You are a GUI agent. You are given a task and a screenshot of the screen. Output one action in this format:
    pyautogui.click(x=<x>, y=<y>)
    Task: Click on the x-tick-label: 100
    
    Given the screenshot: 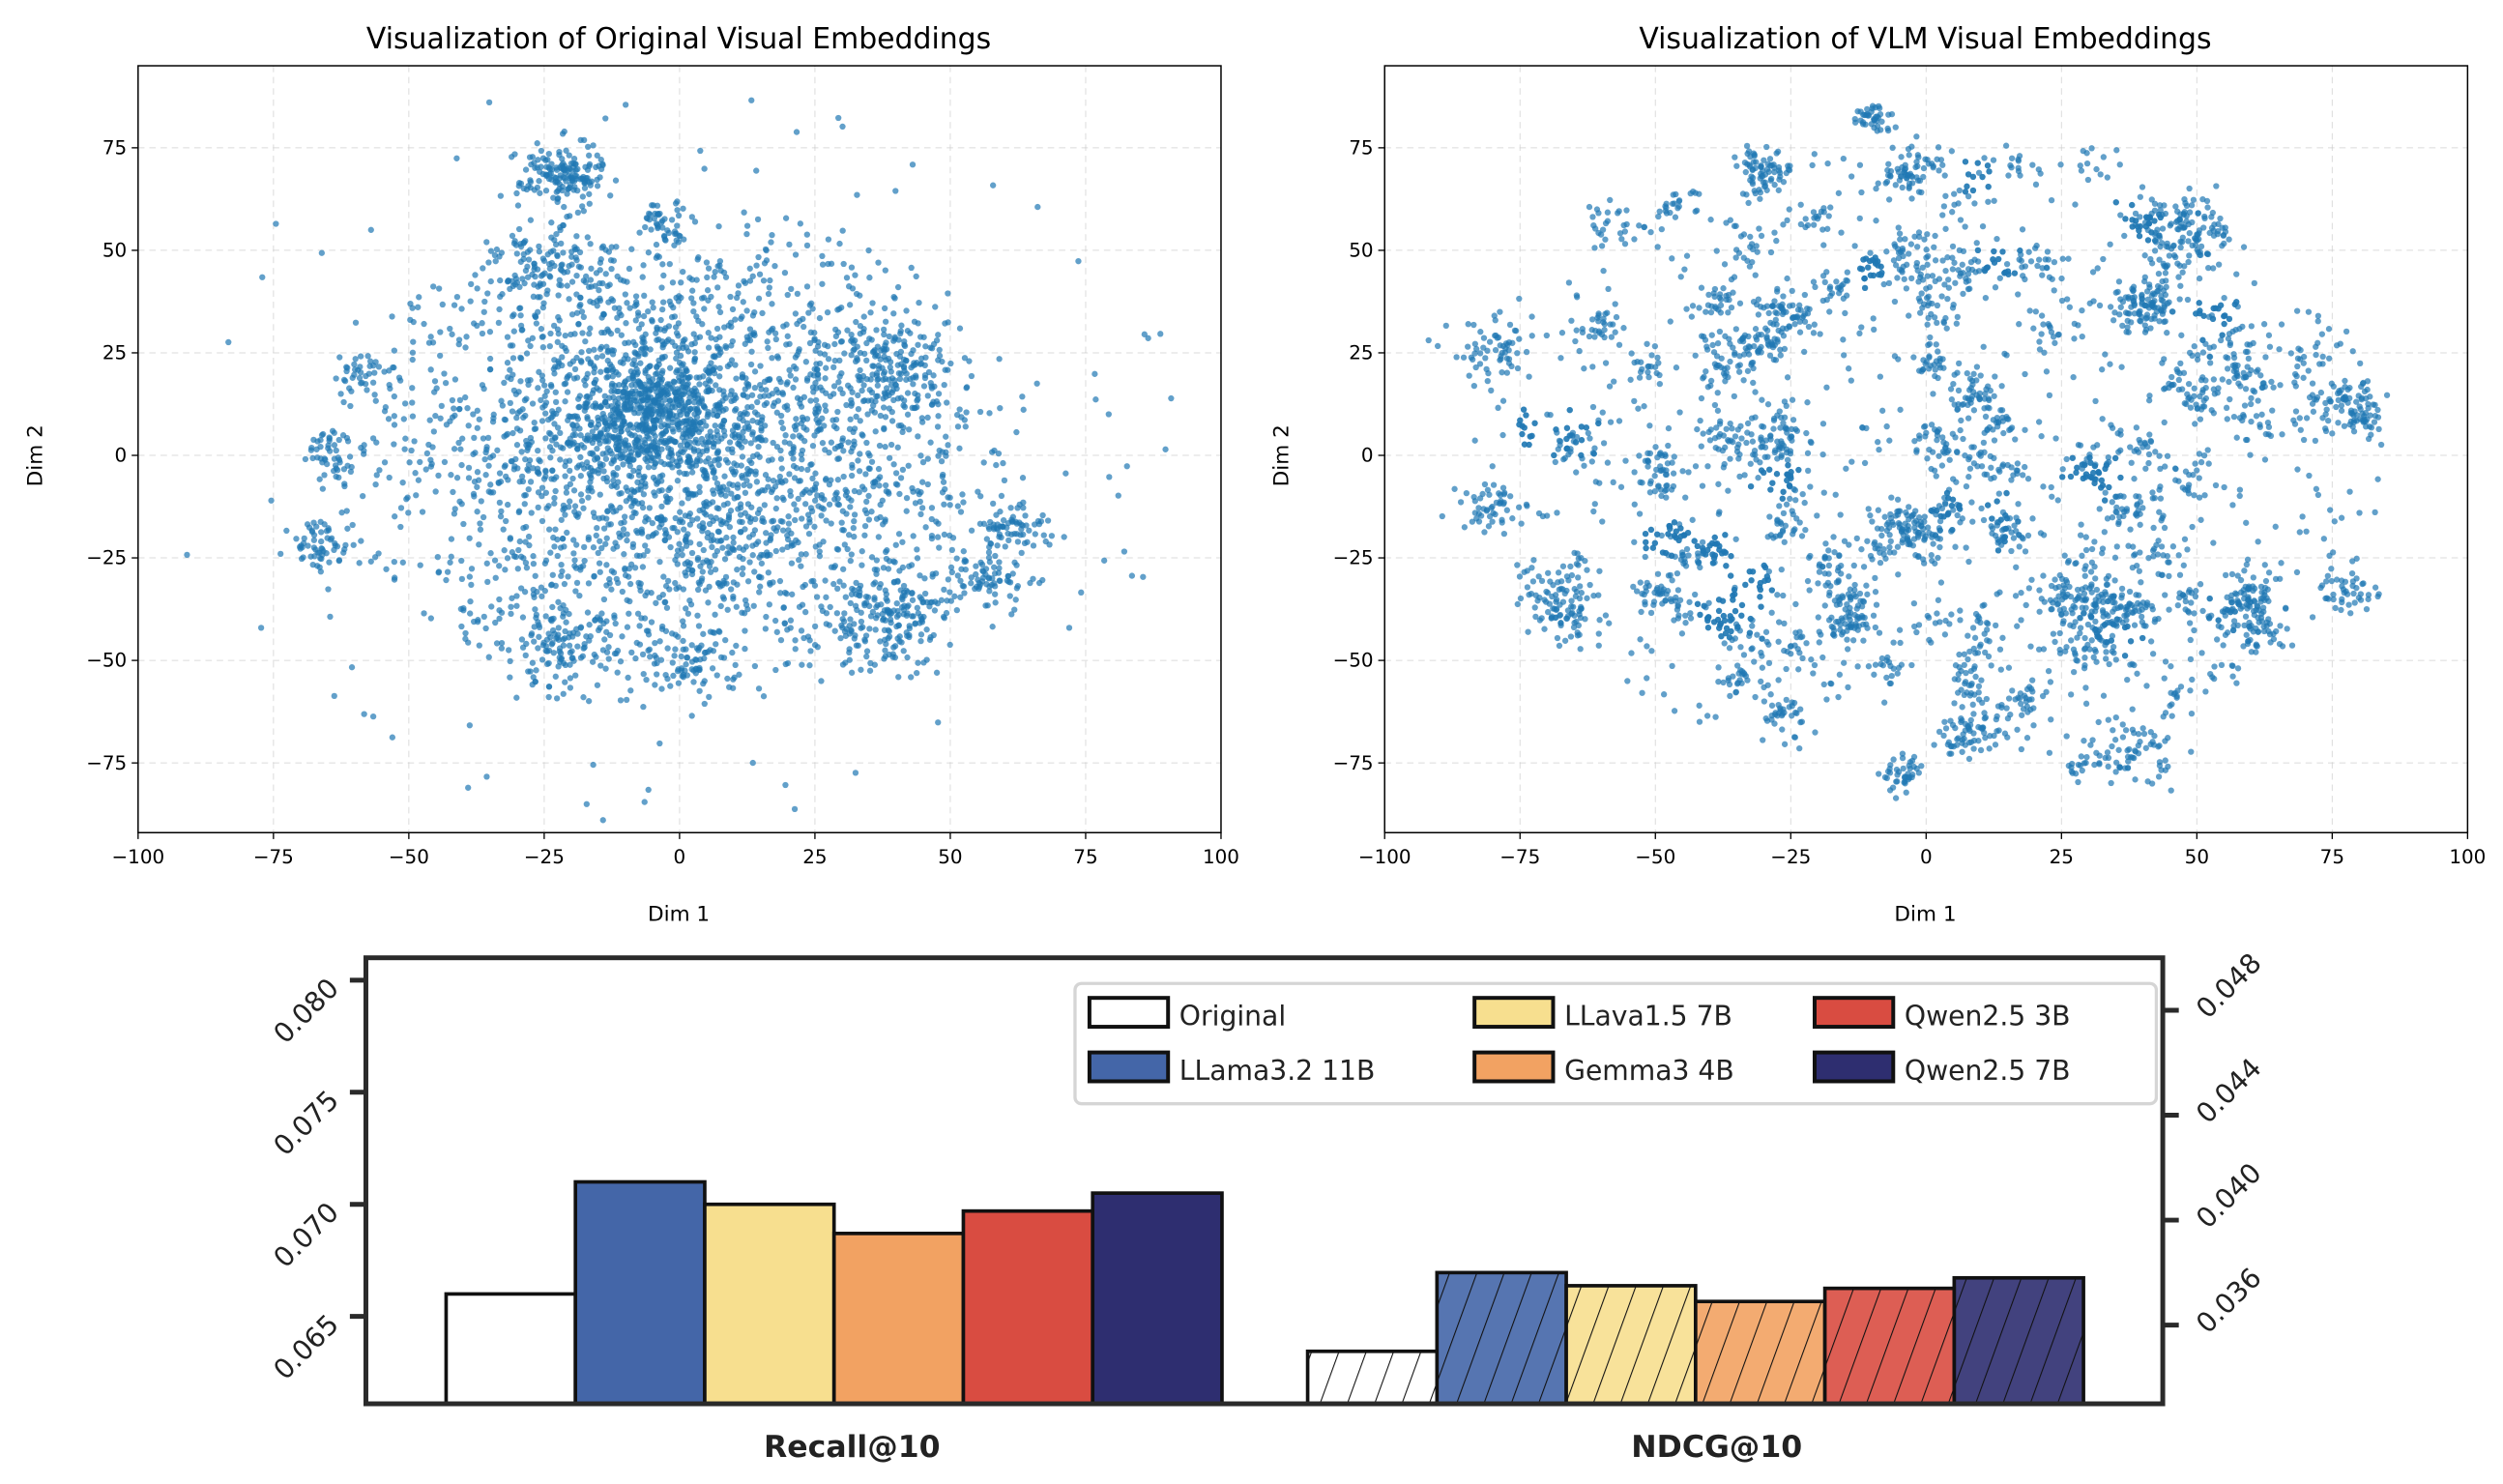 What is the action you would take?
    pyautogui.click(x=1221, y=857)
    